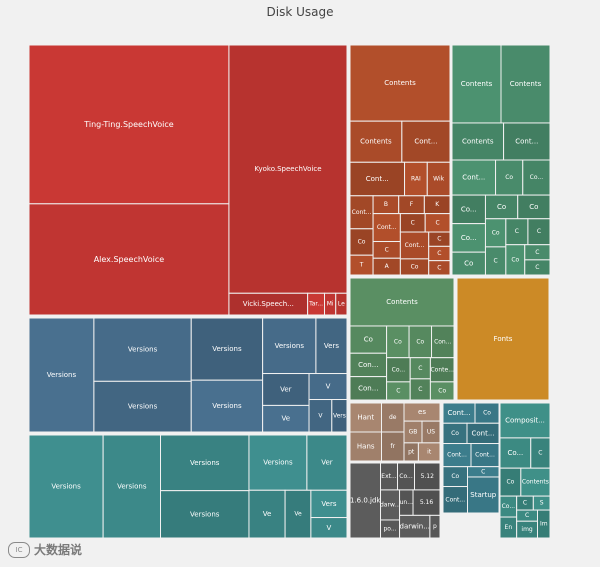 The width and height of the screenshot is (600, 567). I want to click on treemap-cell: F, so click(411, 205).